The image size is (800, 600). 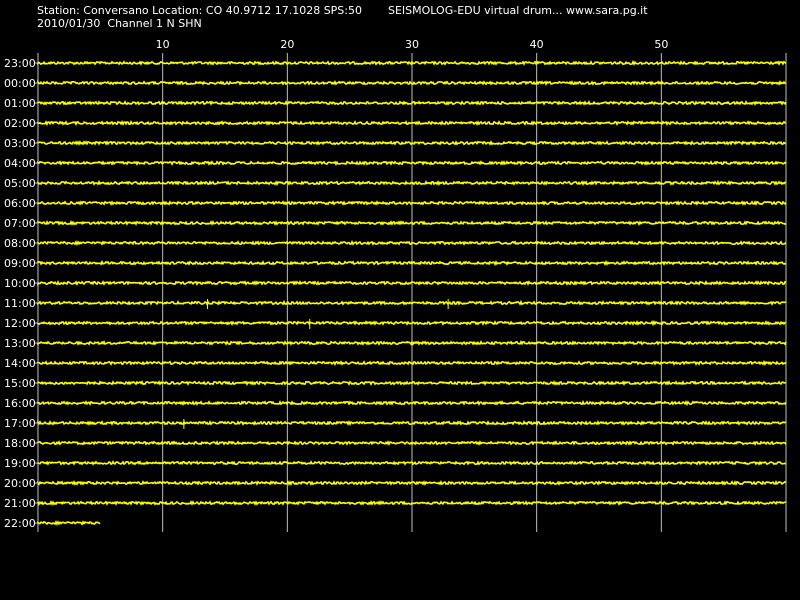 I want to click on hour-label: 01:00, so click(x=20, y=103).